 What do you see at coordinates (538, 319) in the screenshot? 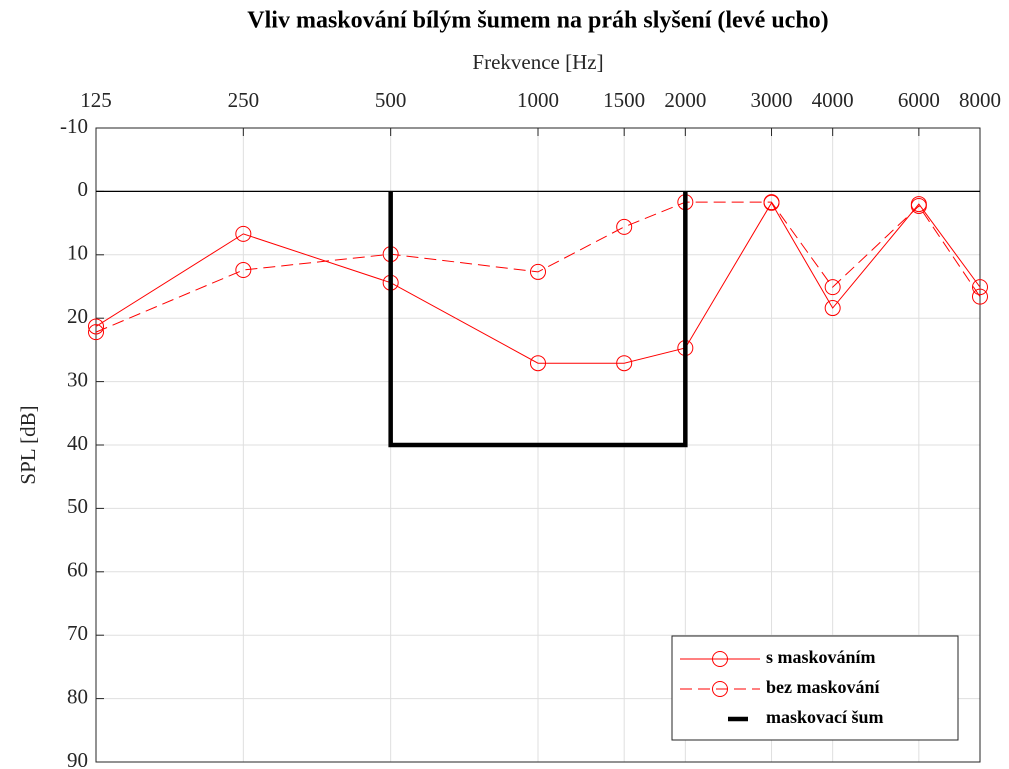
I see `series-line` at bounding box center [538, 319].